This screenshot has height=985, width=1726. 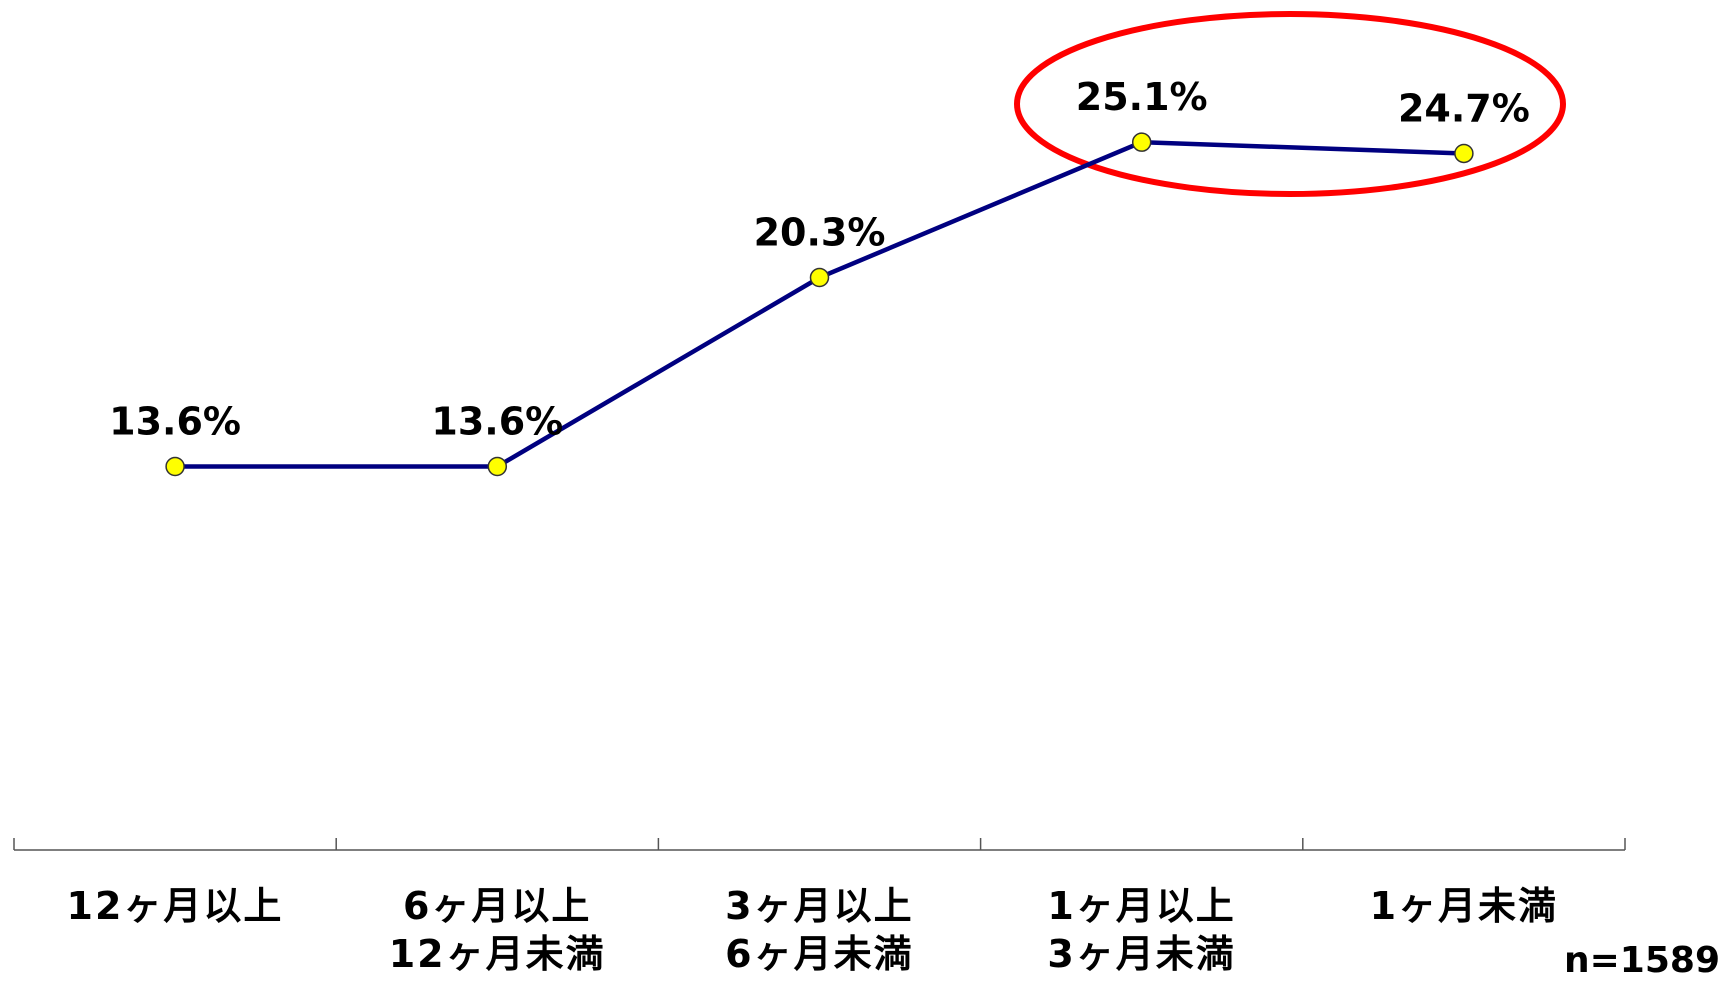 What do you see at coordinates (1464, 108) in the screenshot?
I see `data-label: 24.7%` at bounding box center [1464, 108].